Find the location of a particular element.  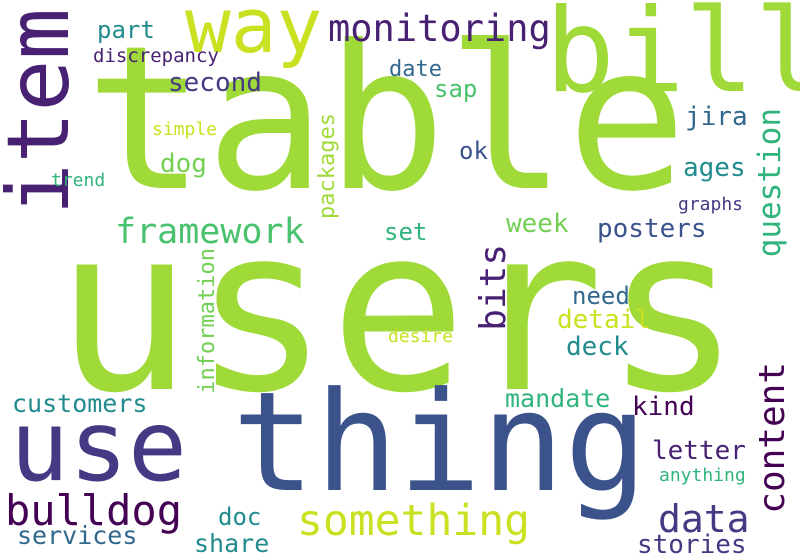

word-dog: dog is located at coordinates (183, 164).